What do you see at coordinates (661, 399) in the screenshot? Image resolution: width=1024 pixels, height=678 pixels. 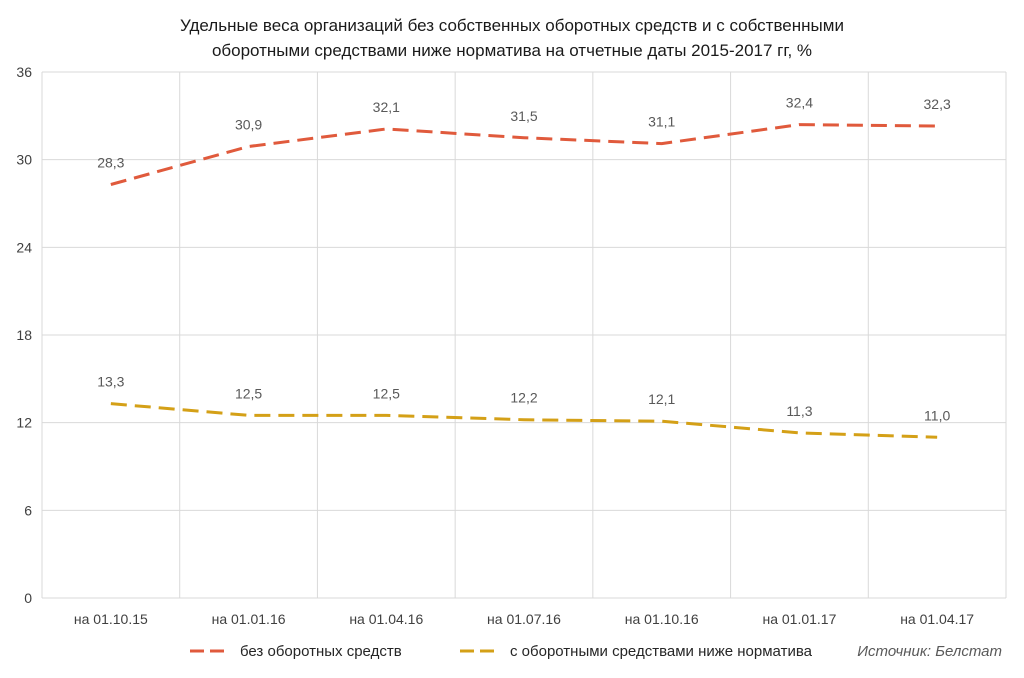 I see `data-label: 12,1` at bounding box center [661, 399].